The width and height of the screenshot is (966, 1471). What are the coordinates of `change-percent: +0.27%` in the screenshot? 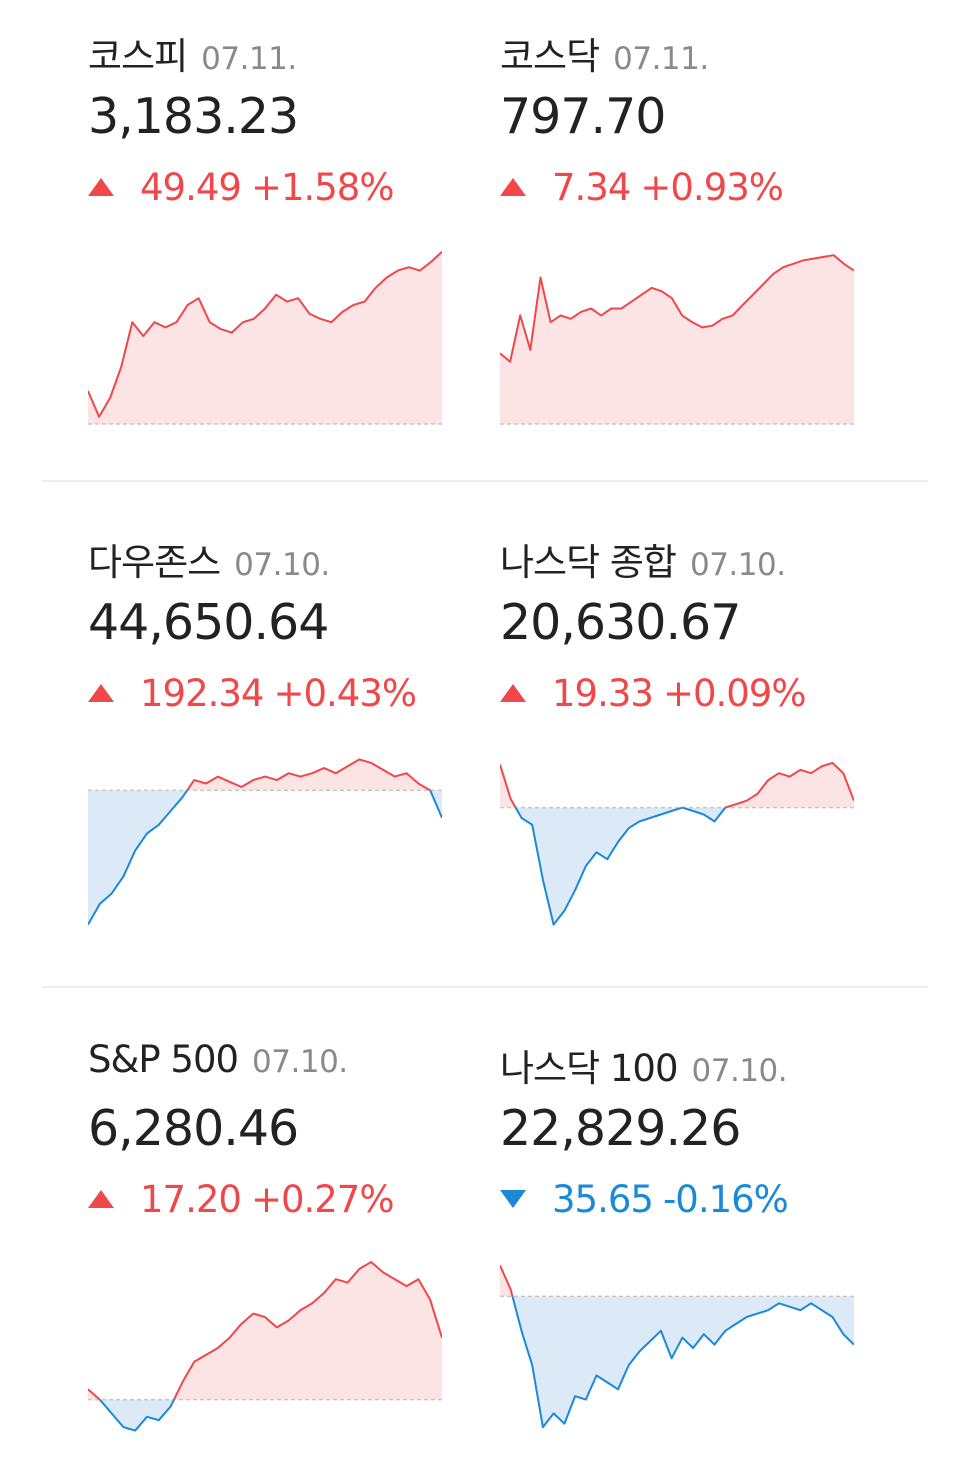 It's located at (322, 1199).